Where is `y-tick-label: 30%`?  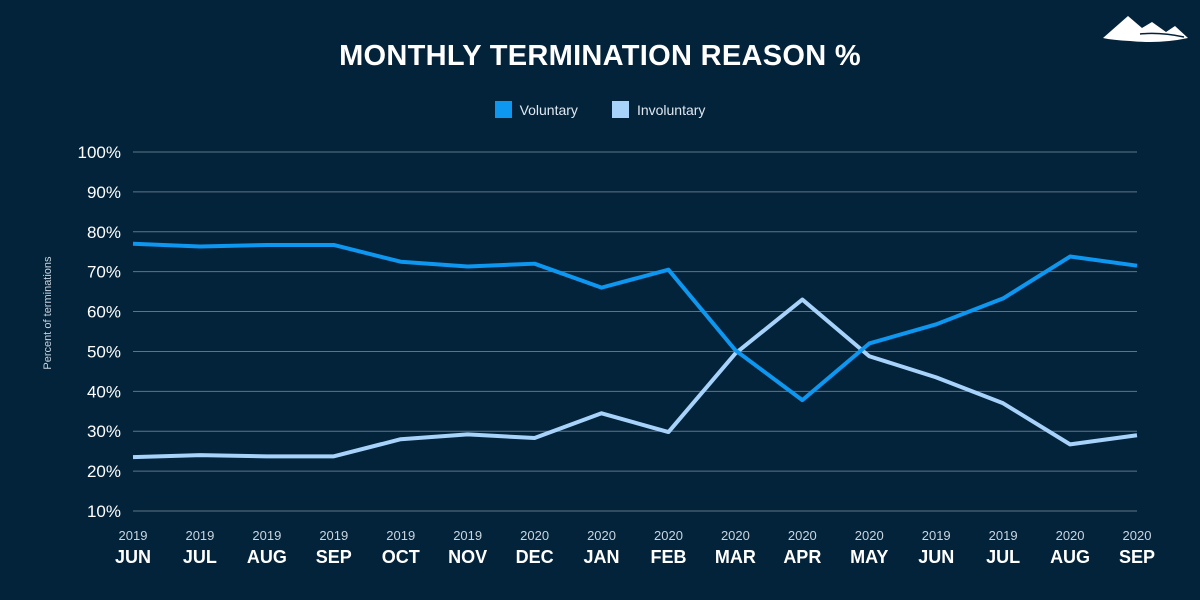
y-tick-label: 30% is located at coordinates (104, 431).